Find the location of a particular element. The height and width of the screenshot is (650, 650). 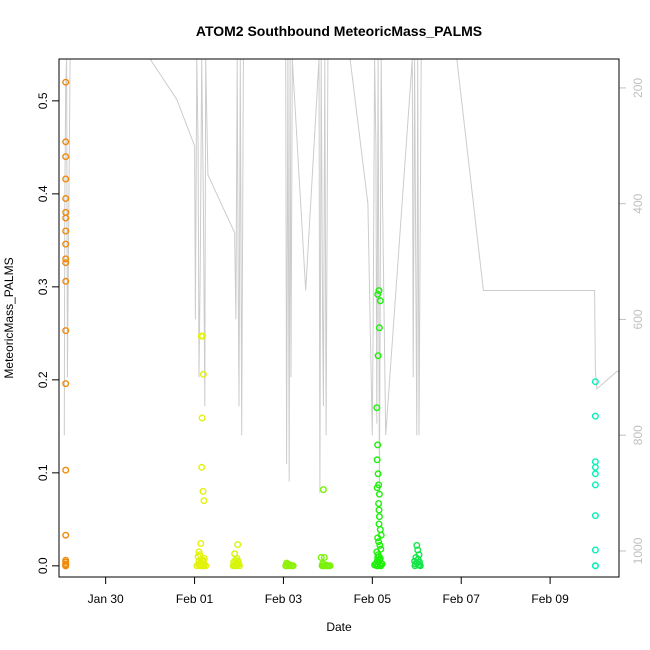

x-tick-label: Feb 03 is located at coordinates (284, 599).